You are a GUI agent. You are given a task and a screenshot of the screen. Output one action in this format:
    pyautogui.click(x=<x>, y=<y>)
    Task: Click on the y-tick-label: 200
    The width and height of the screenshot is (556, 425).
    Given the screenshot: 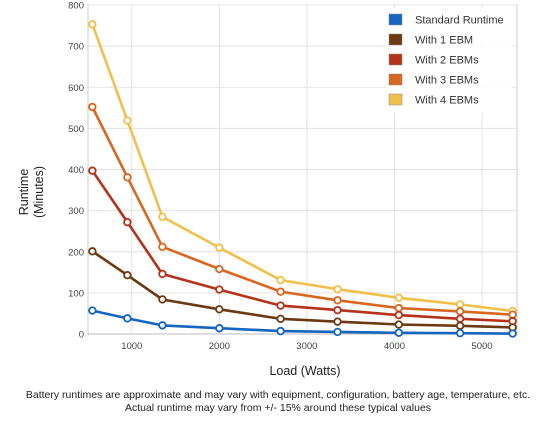 What is the action you would take?
    pyautogui.click(x=76, y=252)
    